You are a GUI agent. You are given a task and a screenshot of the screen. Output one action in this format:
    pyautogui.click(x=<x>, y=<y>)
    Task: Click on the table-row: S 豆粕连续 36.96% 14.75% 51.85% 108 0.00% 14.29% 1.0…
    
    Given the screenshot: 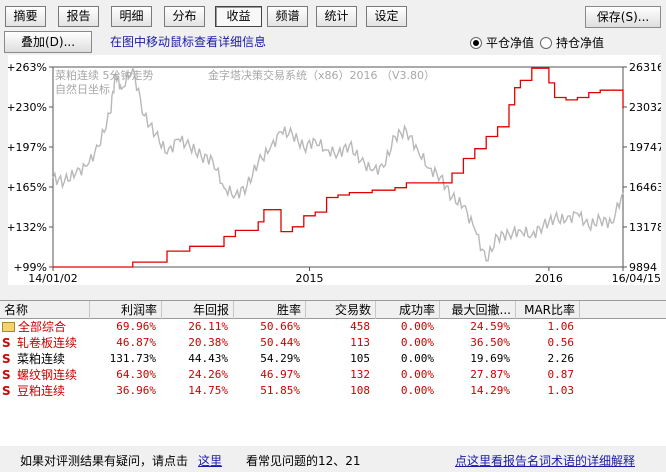 What is the action you would take?
    pyautogui.click(x=333, y=391)
    